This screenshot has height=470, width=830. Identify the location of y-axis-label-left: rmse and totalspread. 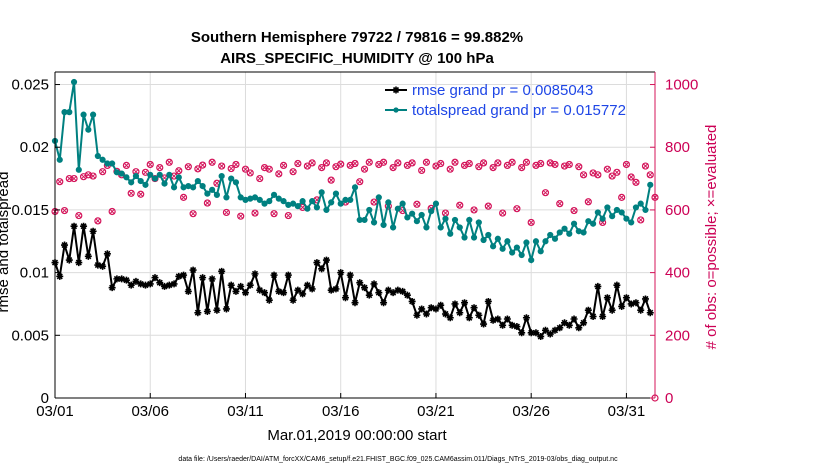
(6, 242).